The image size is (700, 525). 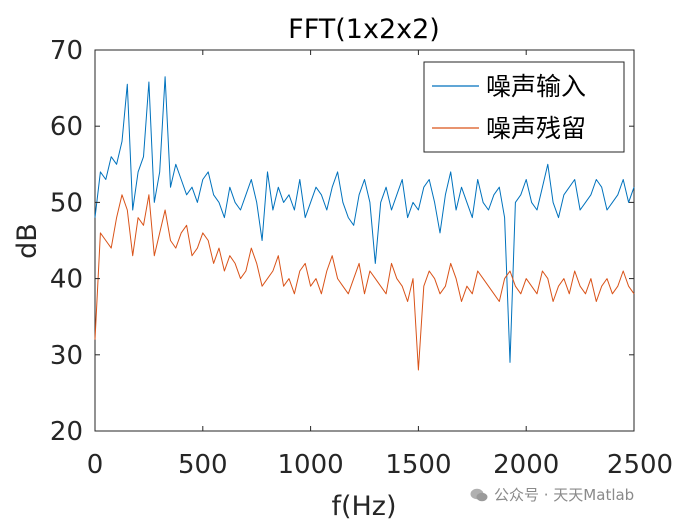 I want to click on y-axis-label: dB, so click(x=27, y=241).